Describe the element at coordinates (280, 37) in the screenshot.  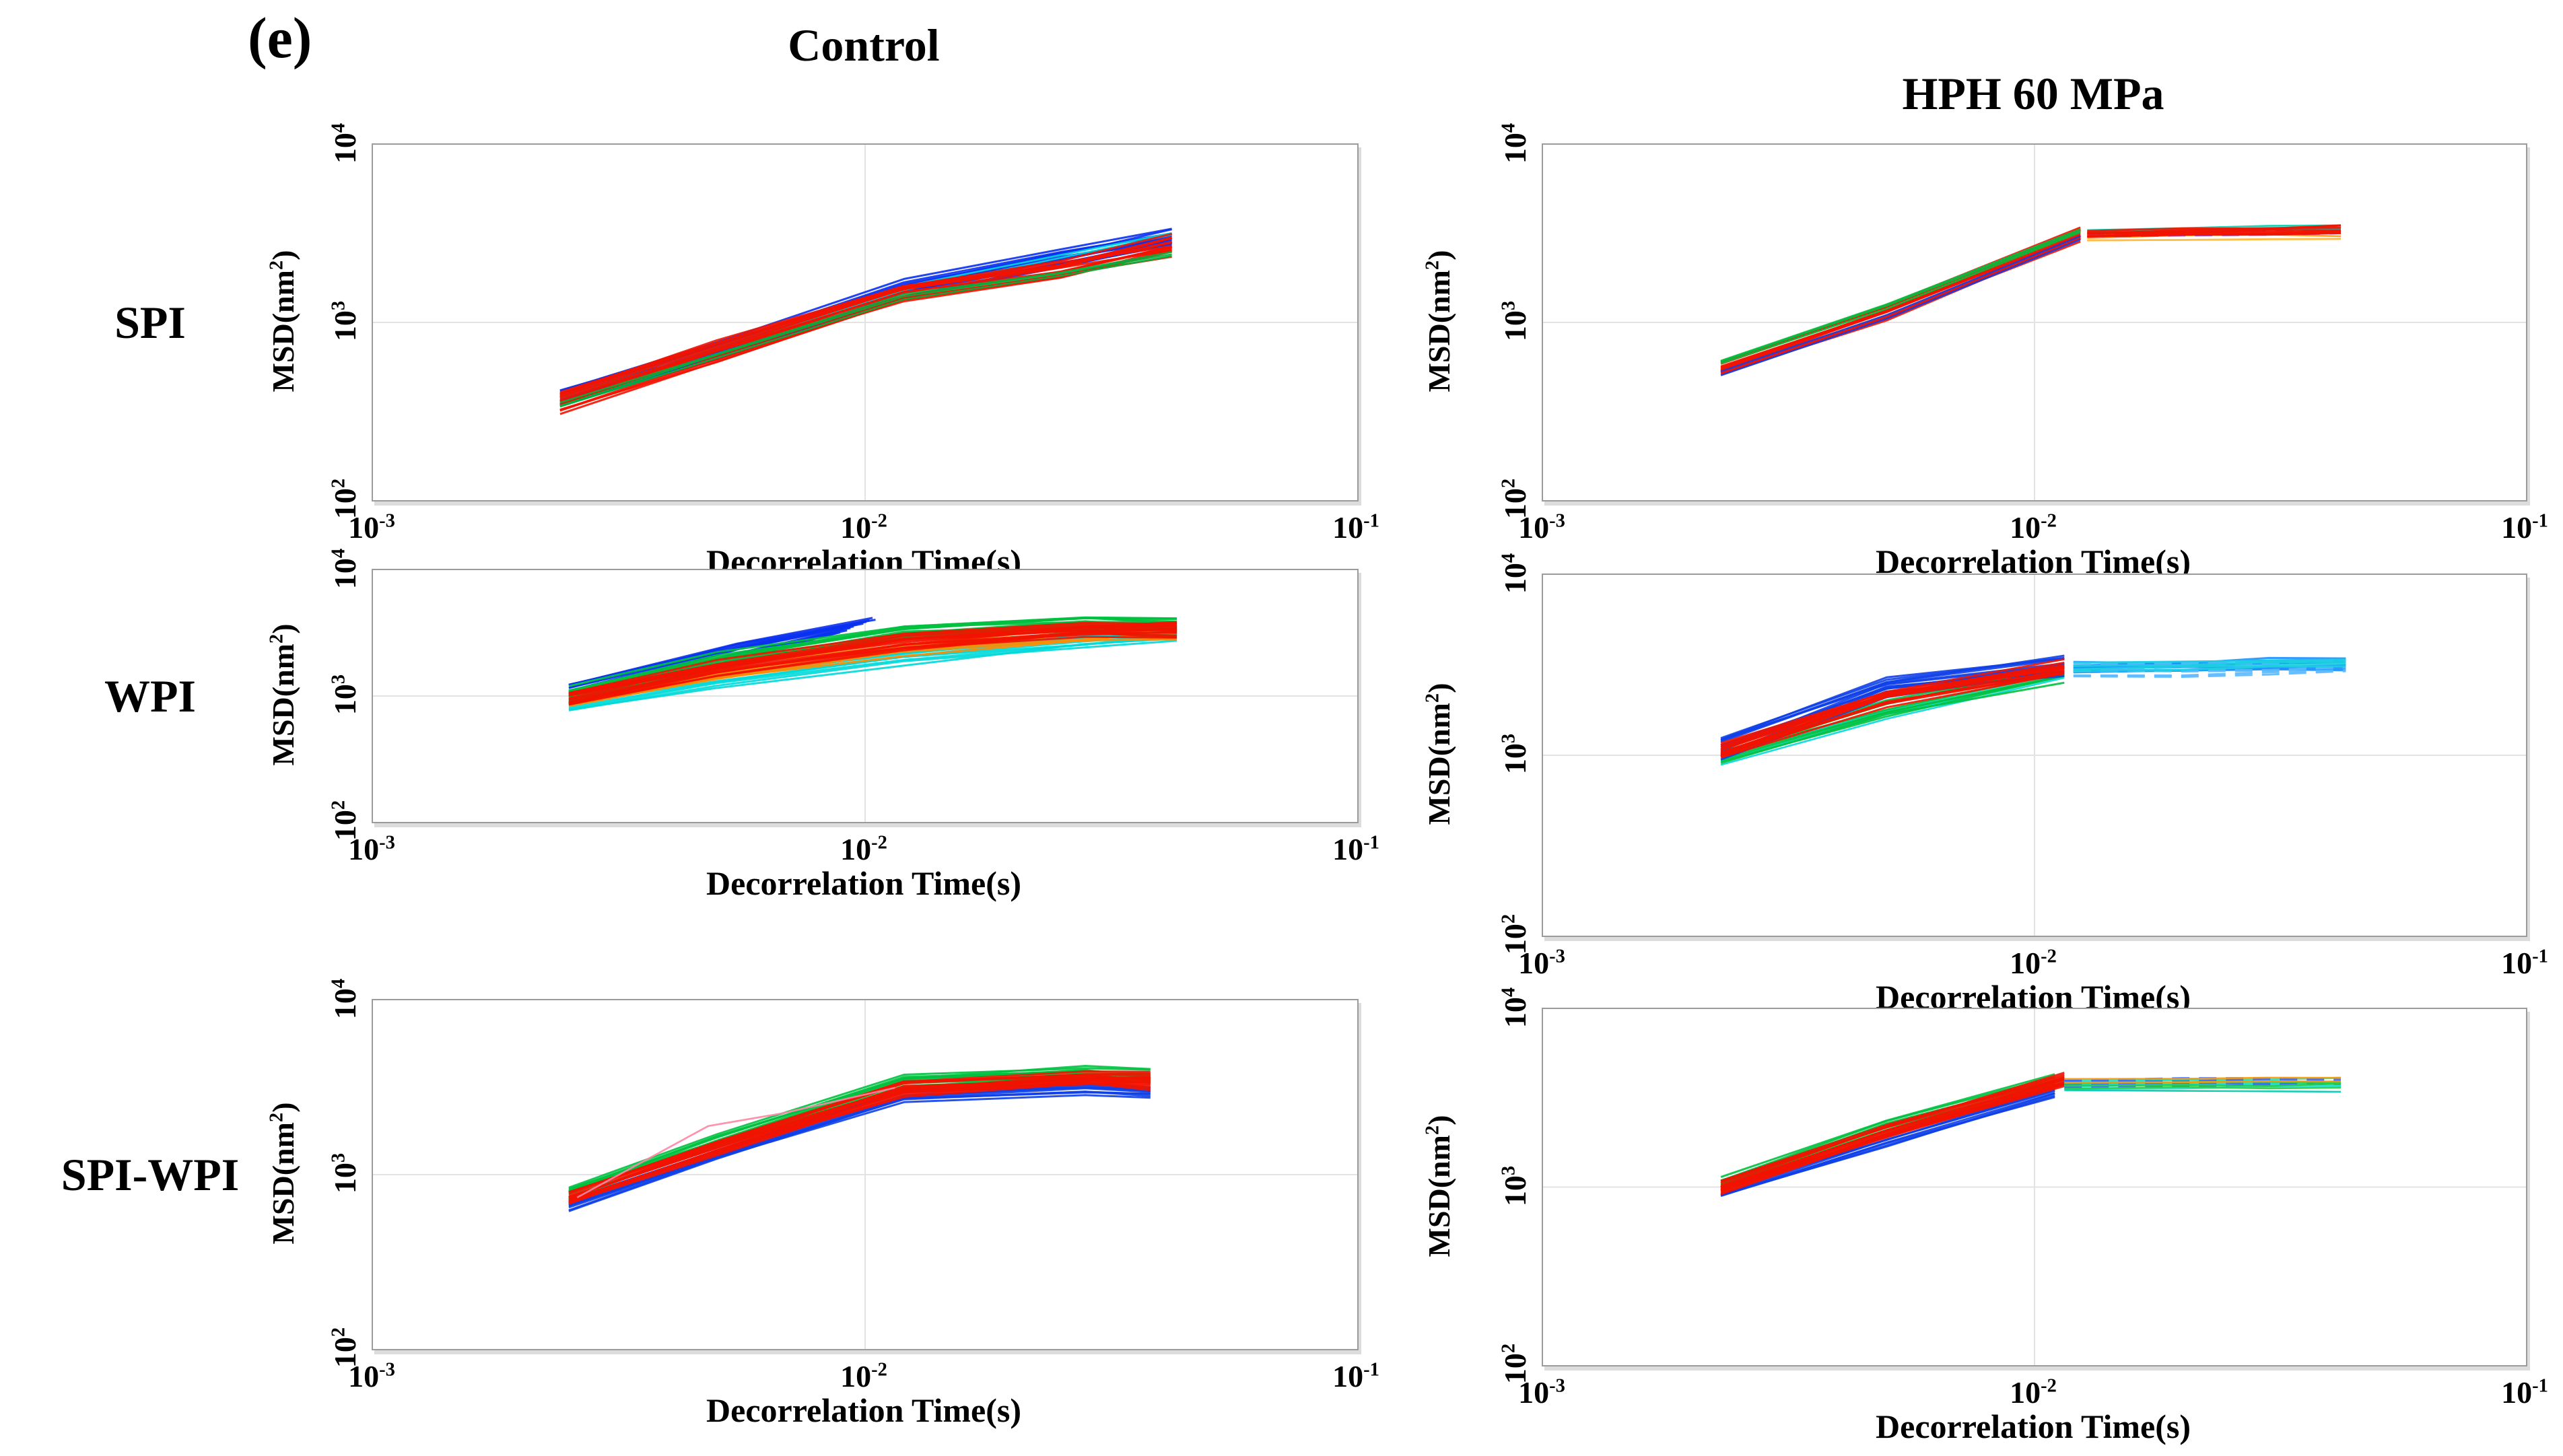
I see `panel-label: (e)` at that location.